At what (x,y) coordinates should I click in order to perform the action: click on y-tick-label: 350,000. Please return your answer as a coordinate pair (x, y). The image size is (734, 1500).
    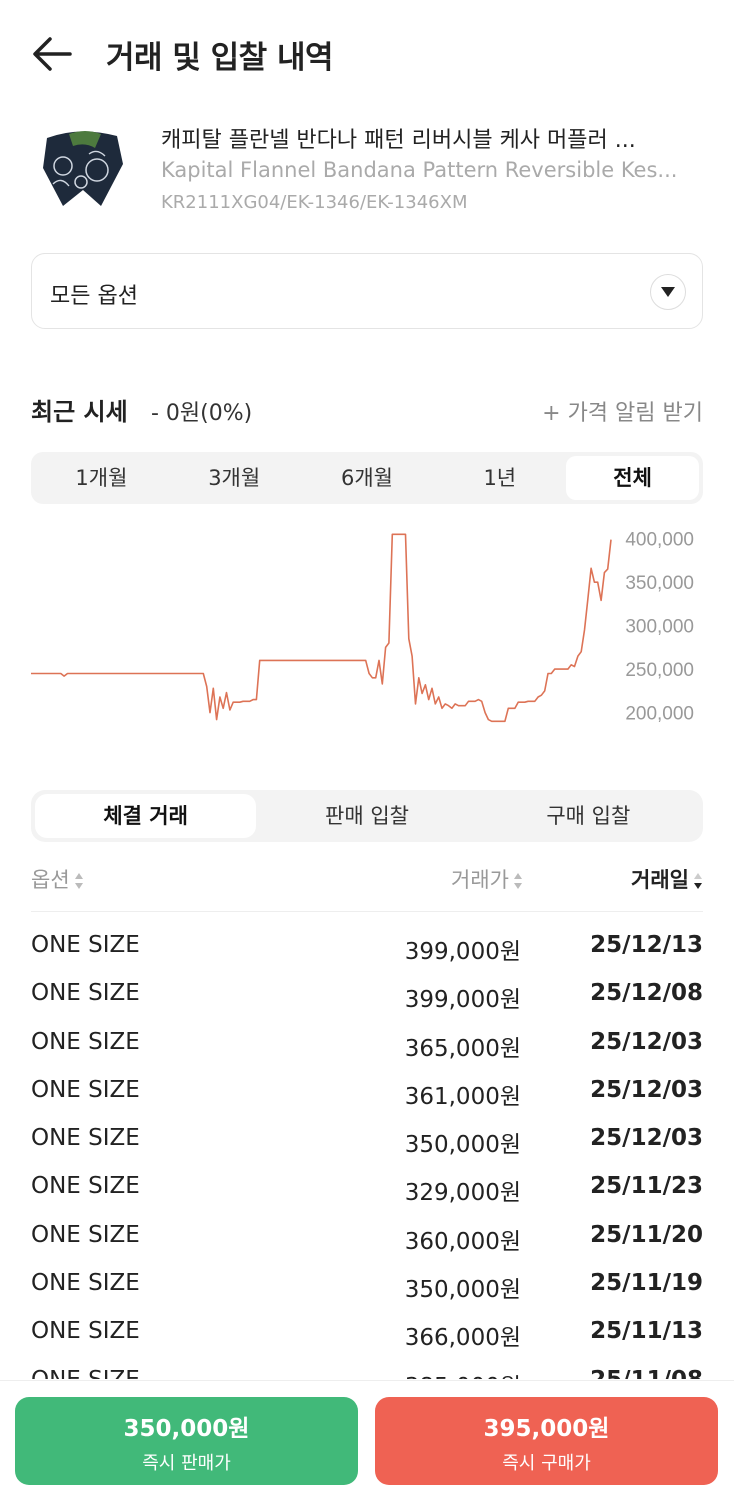
    Looking at the image, I should click on (659, 583).